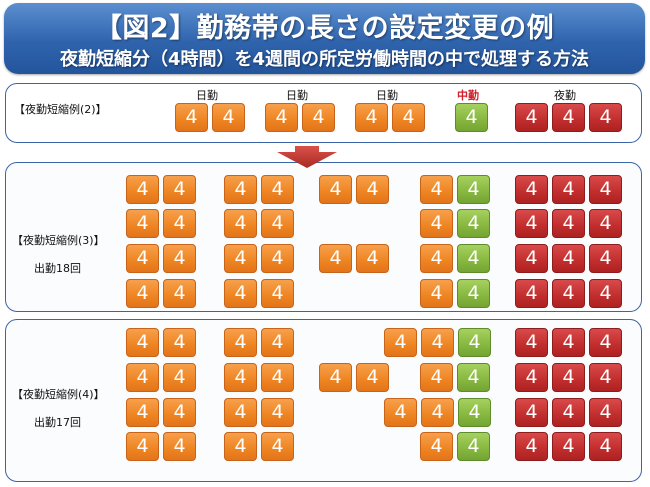 The width and height of the screenshot is (650, 487). Describe the element at coordinates (324, 28) in the screenshot. I see `page-title: 【図2】勤務帯の長さの設定変更の例` at that location.